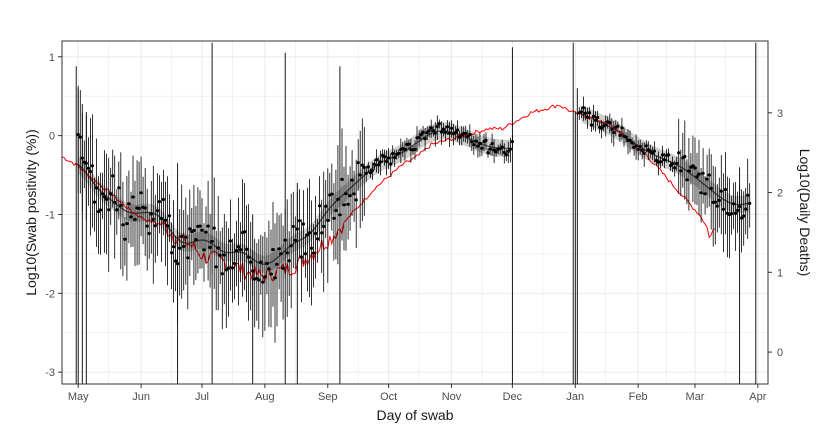  What do you see at coordinates (694, 397) in the screenshot?
I see `x-tick-label: Mar` at bounding box center [694, 397].